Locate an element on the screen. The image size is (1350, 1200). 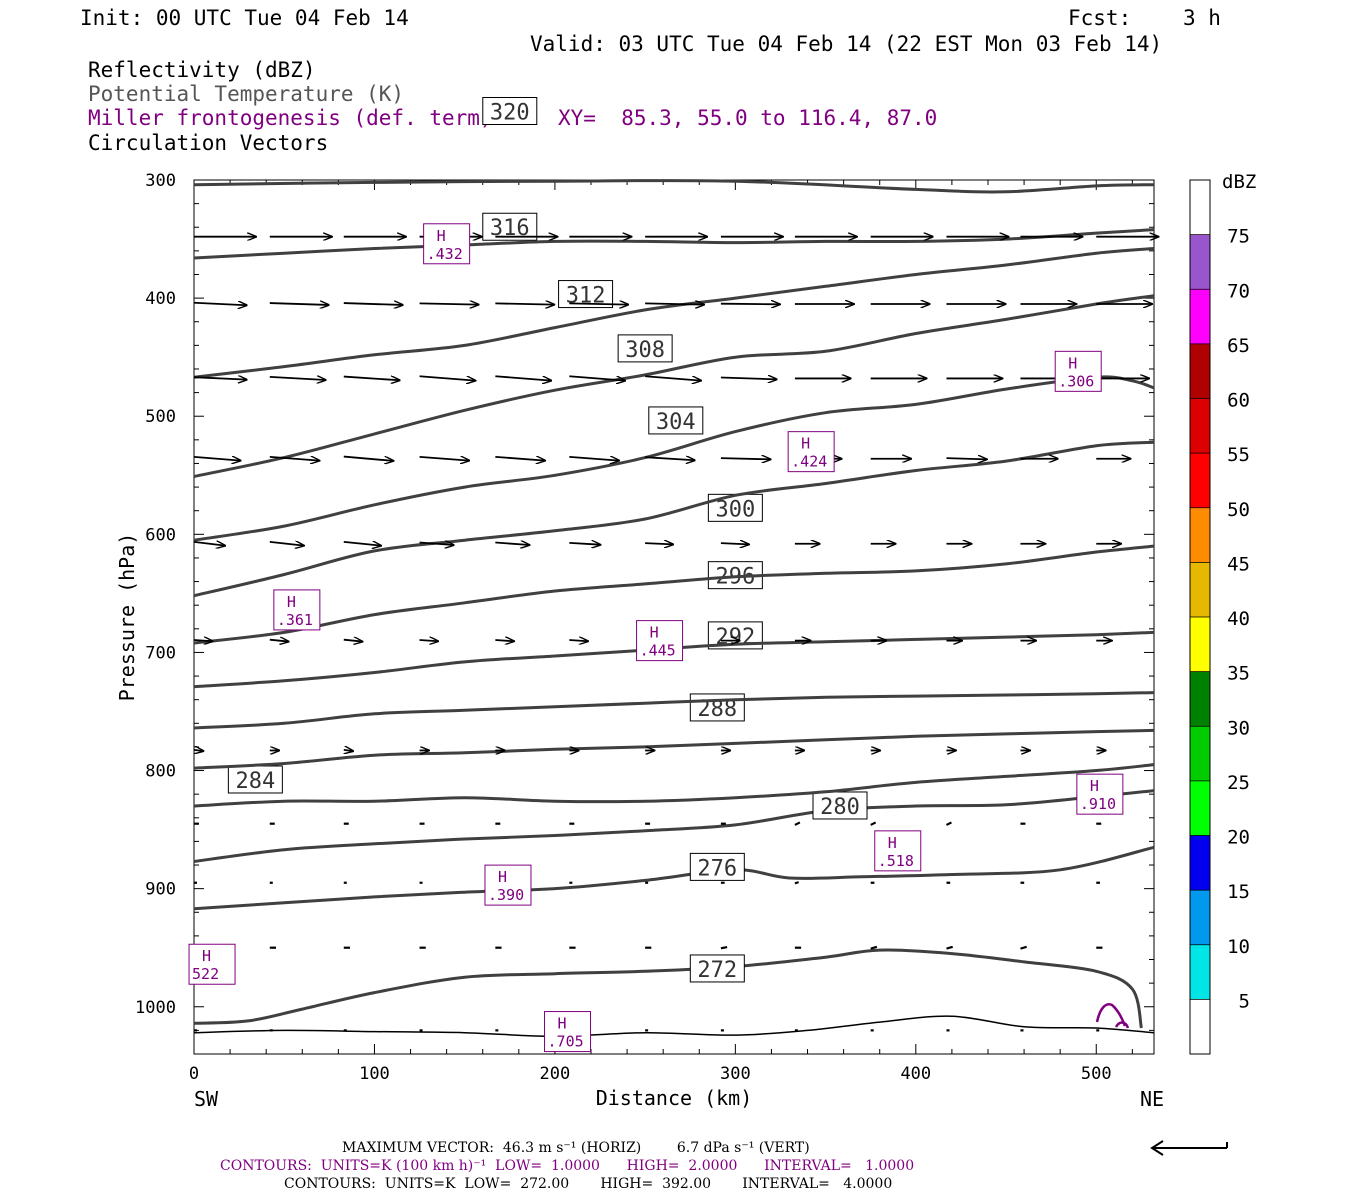
frontogenesis-max-value: .306 is located at coordinates (1076, 381).